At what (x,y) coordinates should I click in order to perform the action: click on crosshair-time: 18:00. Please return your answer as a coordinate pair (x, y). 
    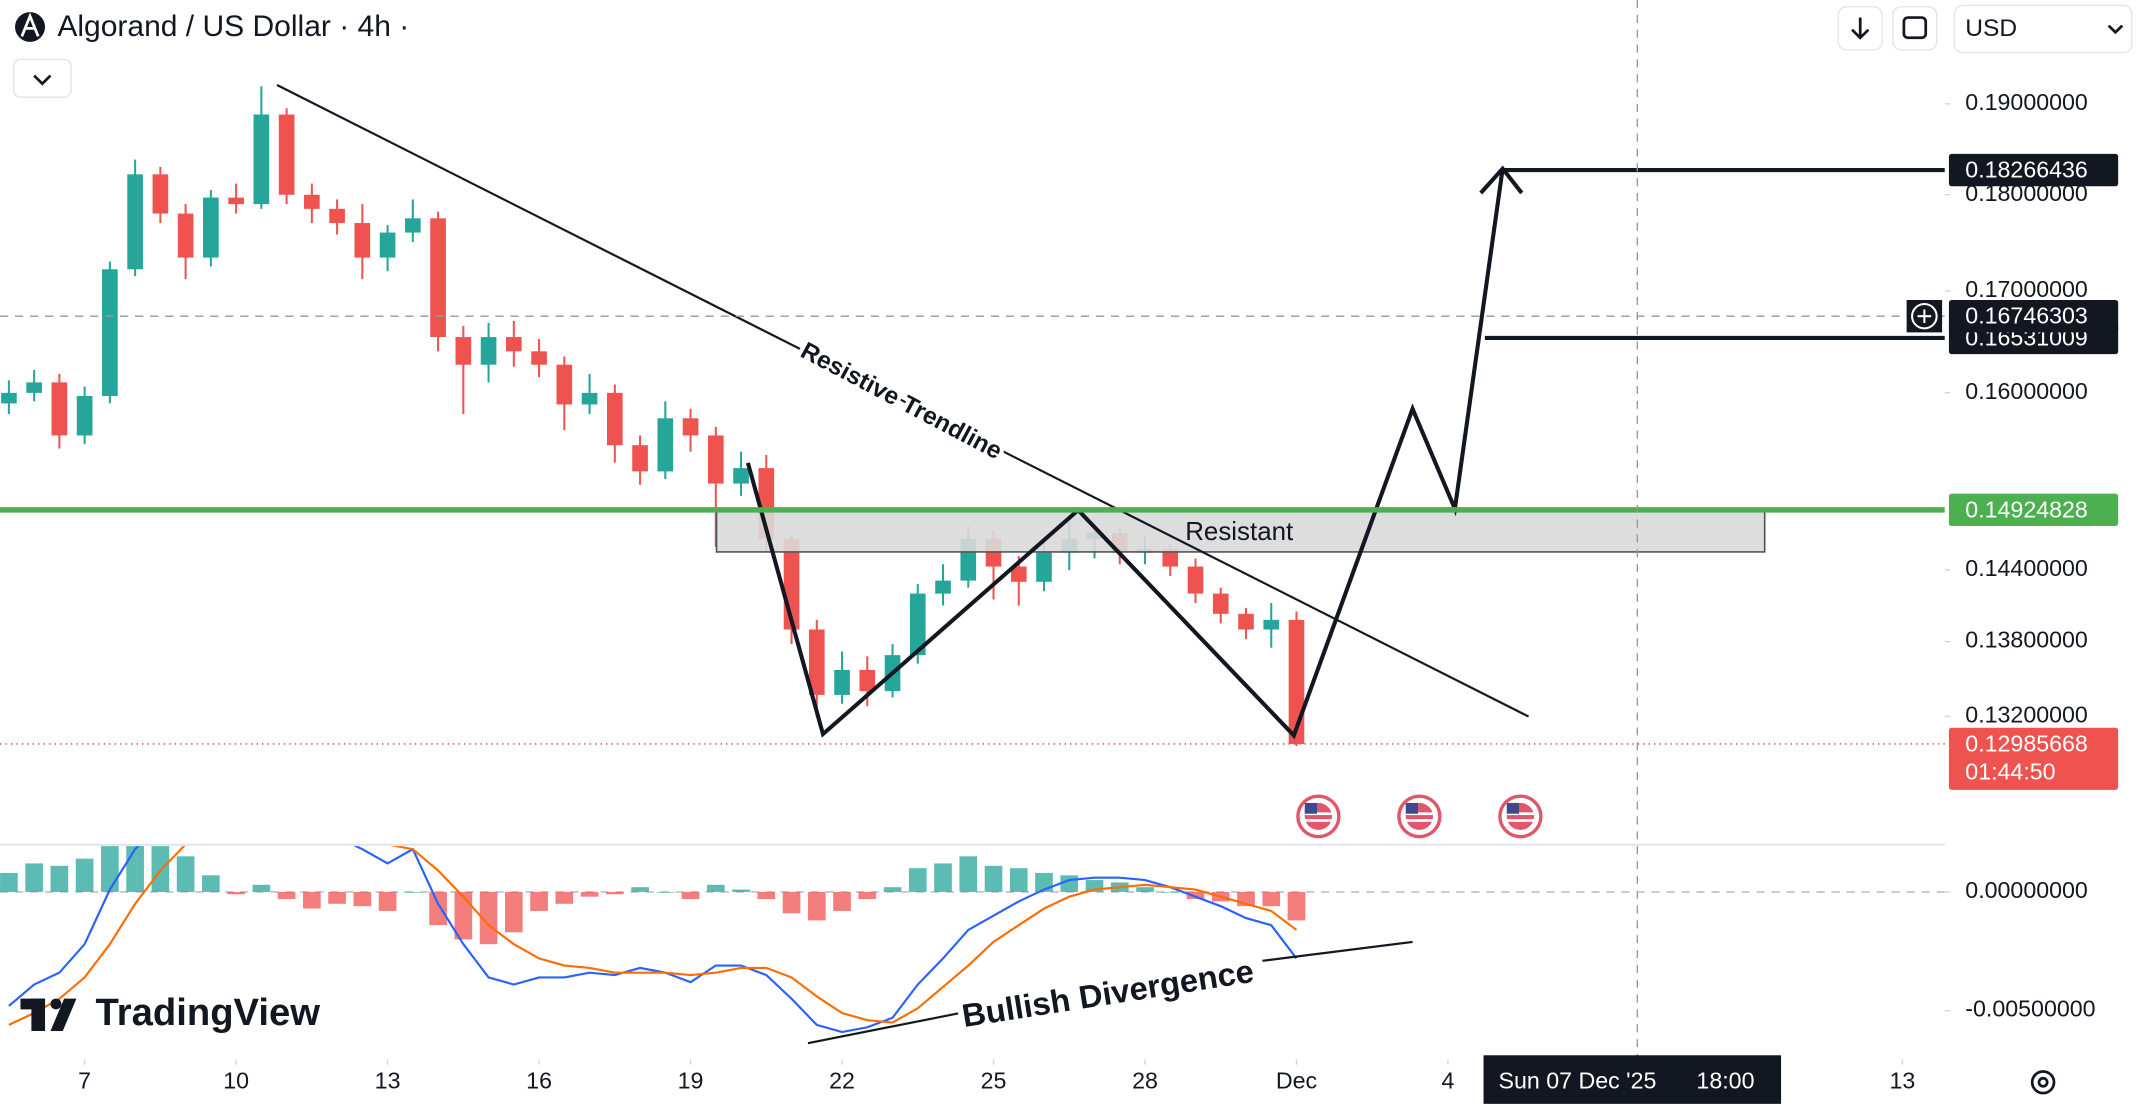
    Looking at the image, I should click on (1725, 1080).